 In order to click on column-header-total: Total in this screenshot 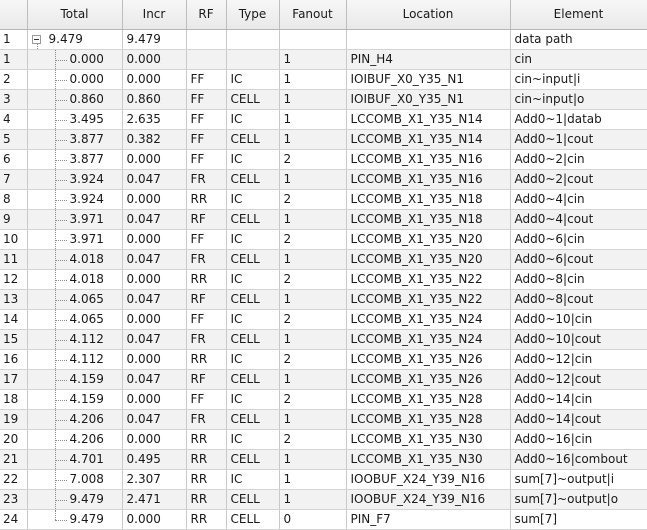, I will do `click(75, 15)`.